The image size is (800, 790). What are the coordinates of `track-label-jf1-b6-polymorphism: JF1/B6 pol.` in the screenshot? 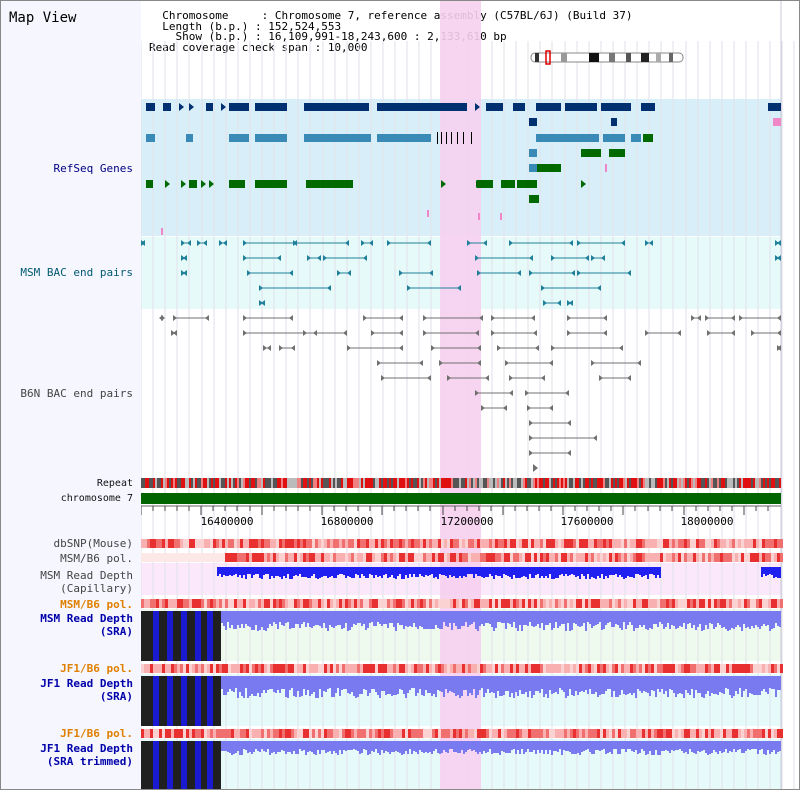 It's located at (96, 668).